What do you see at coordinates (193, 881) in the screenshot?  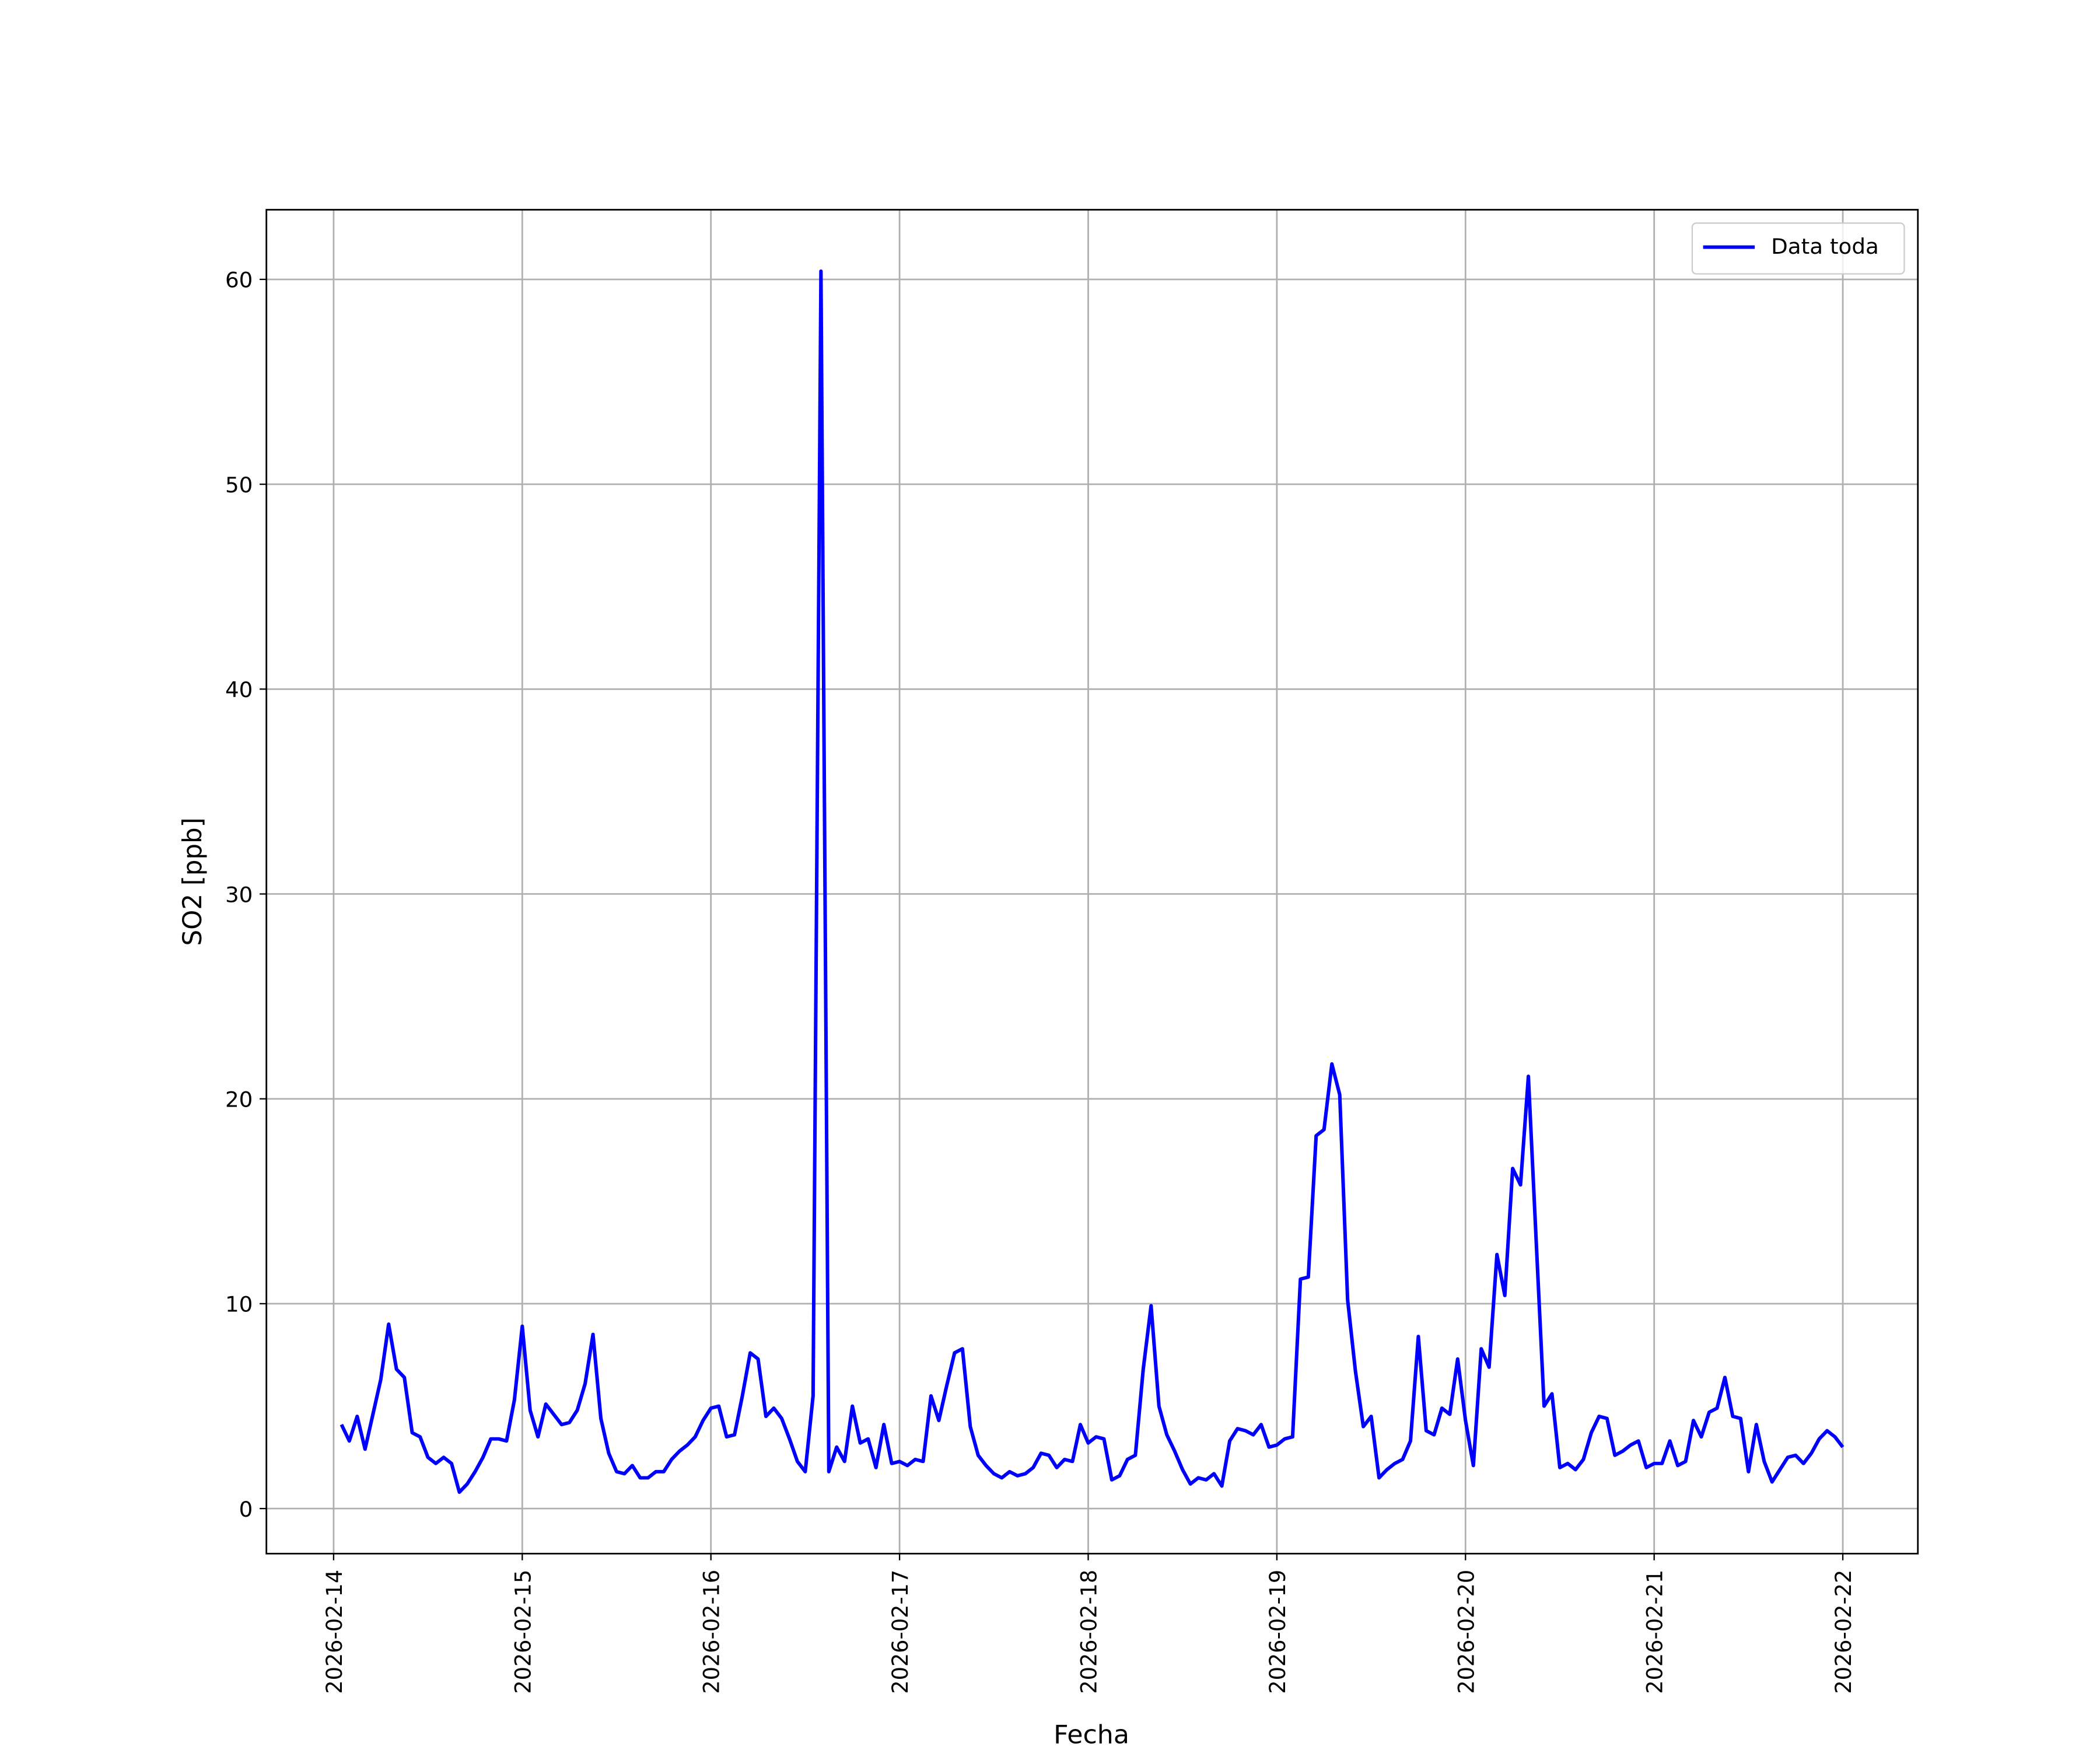 I see `y-axis-label: SO2 [ppb]` at bounding box center [193, 881].